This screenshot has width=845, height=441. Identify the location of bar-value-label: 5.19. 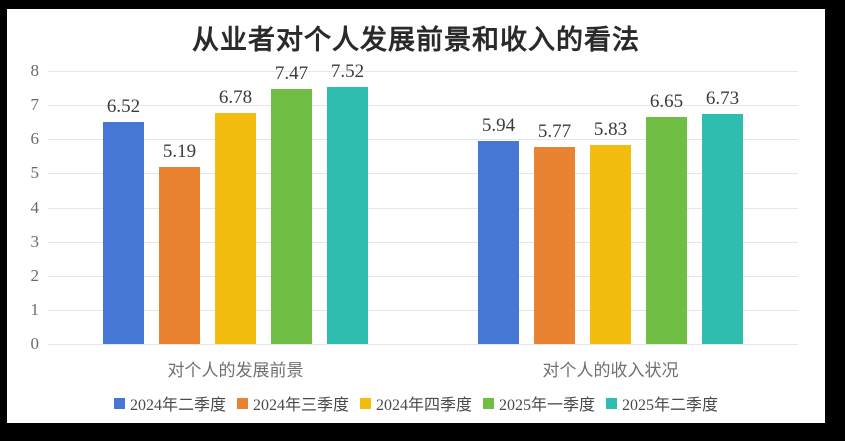
(179, 151).